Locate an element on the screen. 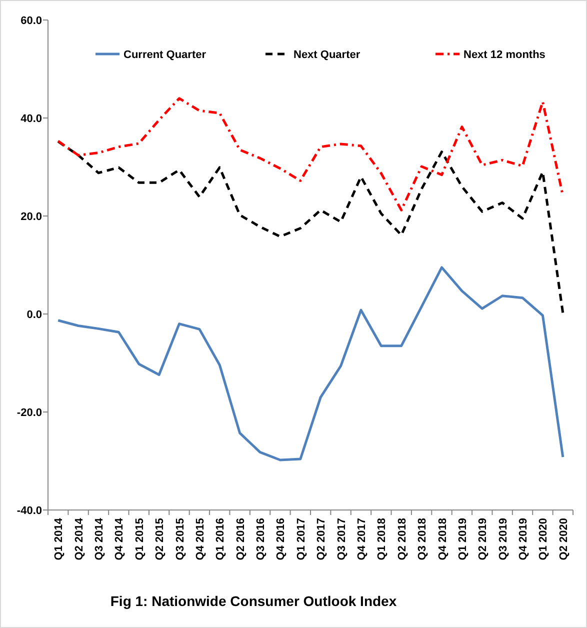 Image resolution: width=587 pixels, height=628 pixels. x-tick-label: Q1 2014 is located at coordinates (59, 538).